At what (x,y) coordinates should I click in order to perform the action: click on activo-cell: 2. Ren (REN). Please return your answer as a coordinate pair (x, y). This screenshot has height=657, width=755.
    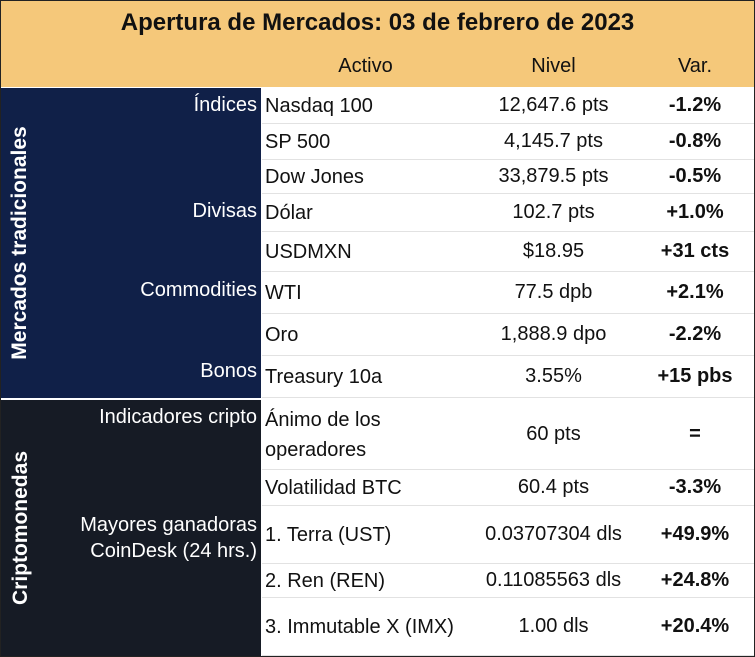
    Looking at the image, I should click on (325, 580).